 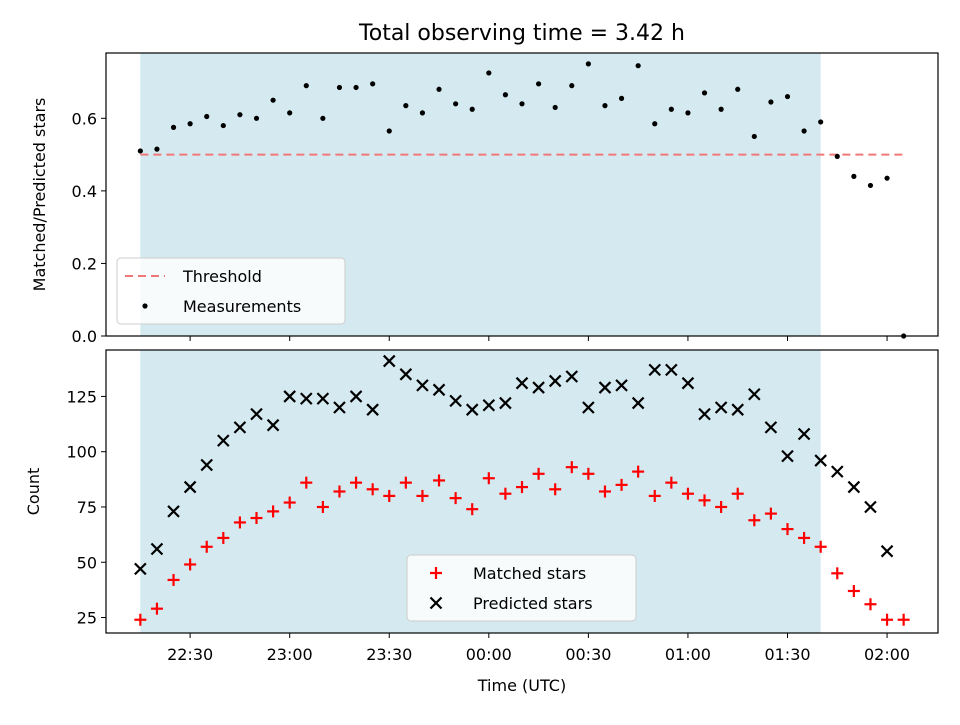 I want to click on legend-threshold-label: Threshold, so click(x=222, y=276).